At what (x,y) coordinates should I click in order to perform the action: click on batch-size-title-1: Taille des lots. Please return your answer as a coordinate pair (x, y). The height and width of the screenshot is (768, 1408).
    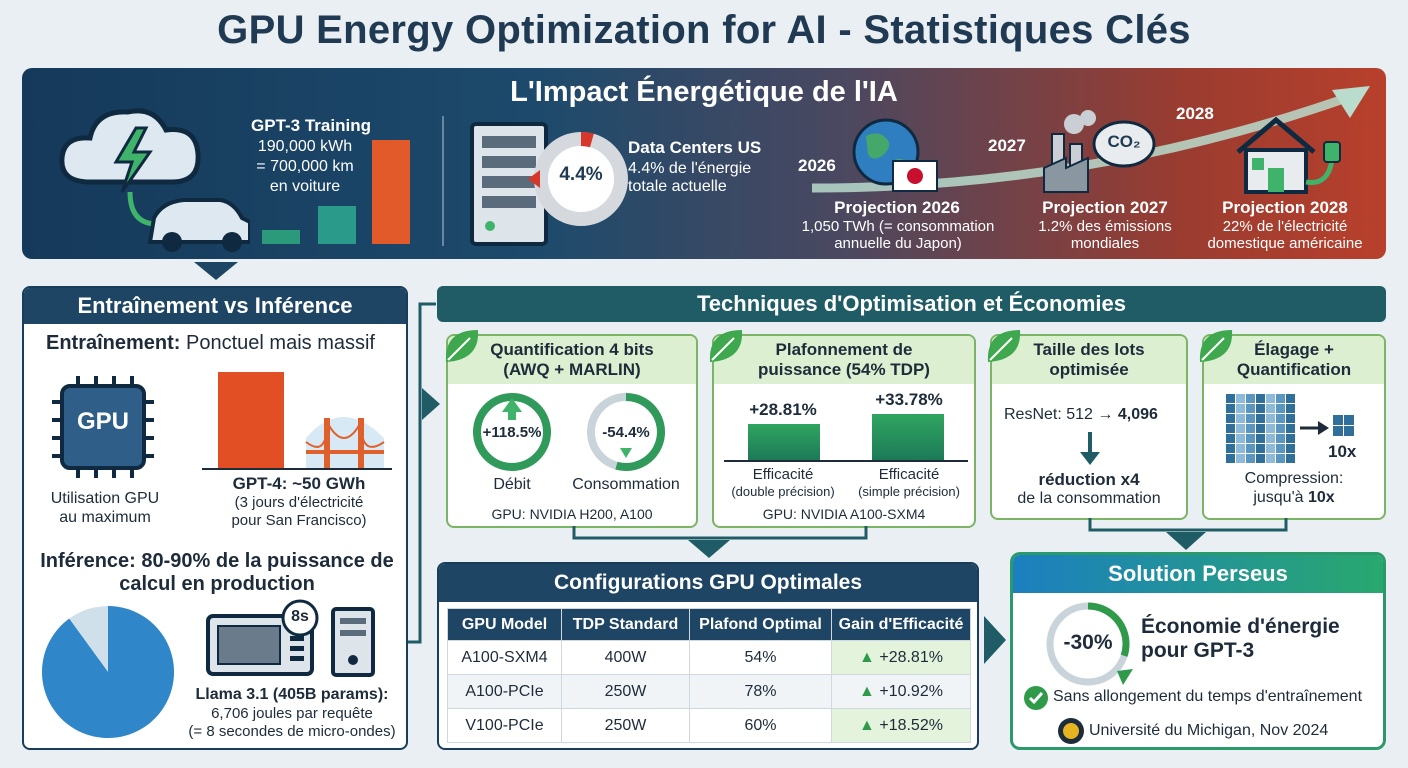
    Looking at the image, I should click on (1089, 349).